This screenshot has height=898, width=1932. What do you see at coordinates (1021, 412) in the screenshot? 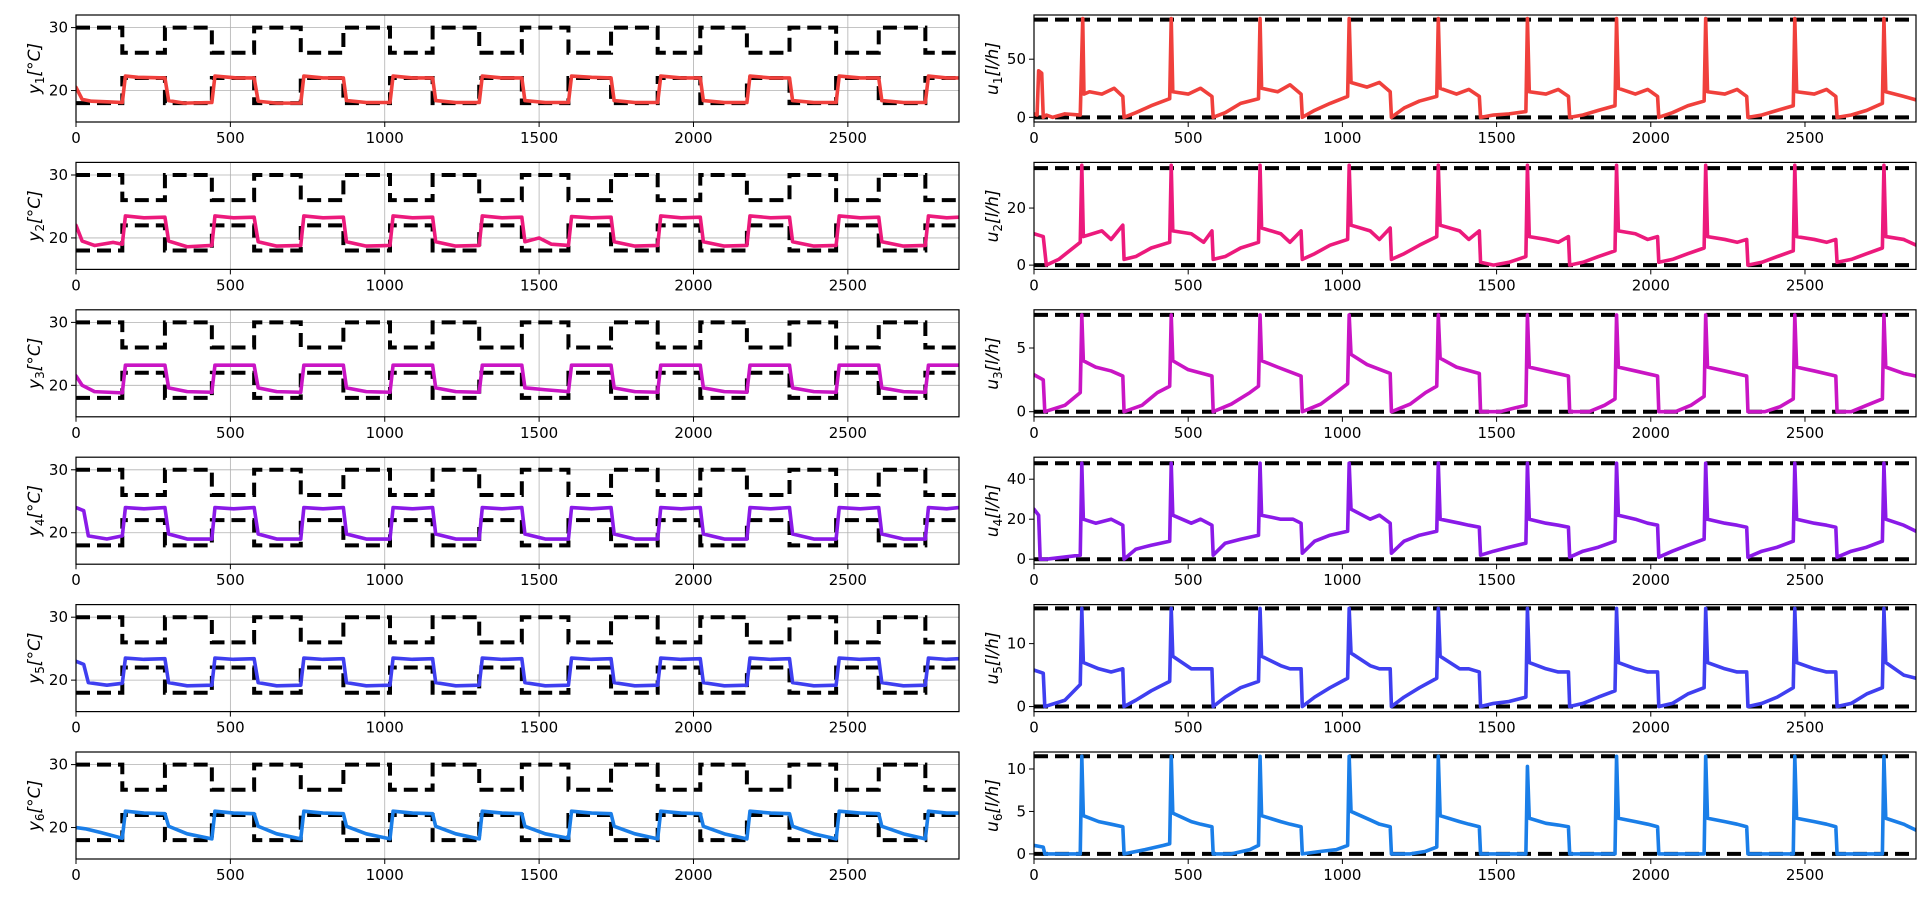
I see `panel-u3-ytick-label-0: 0` at bounding box center [1021, 412].